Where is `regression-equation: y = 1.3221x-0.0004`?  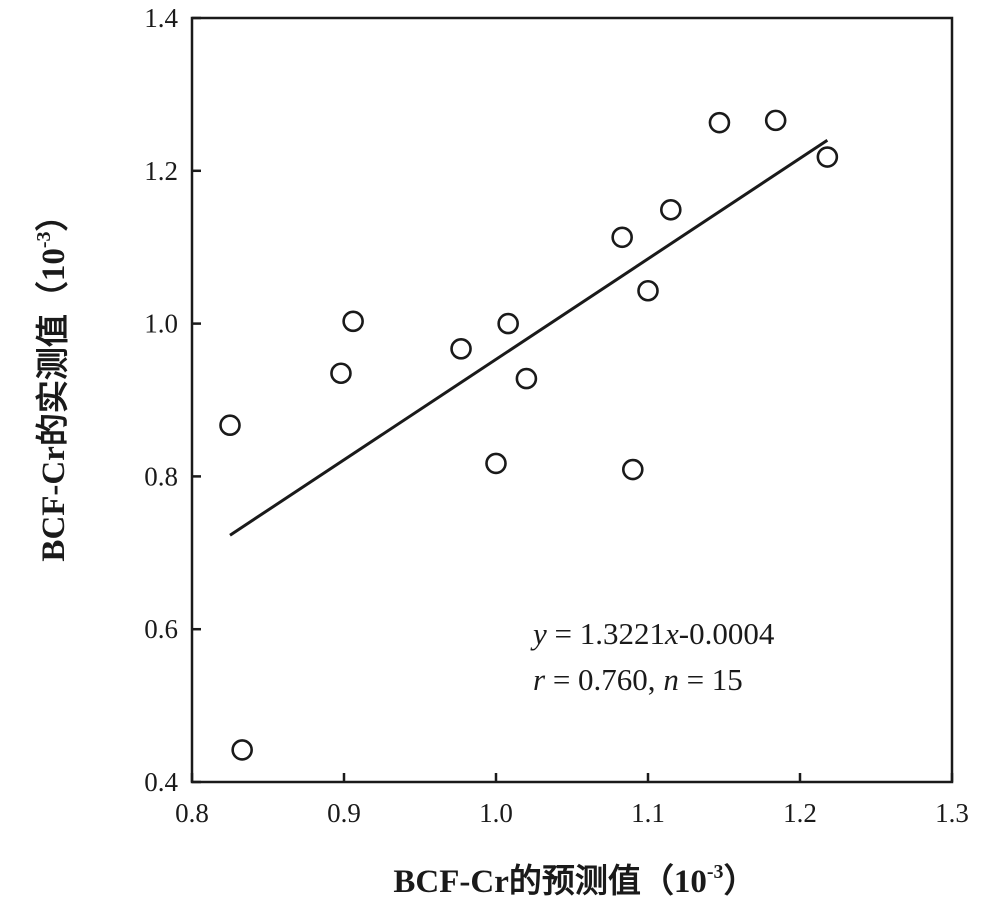
regression-equation: y = 1.3221x-0.0004 is located at coordinates (652, 633).